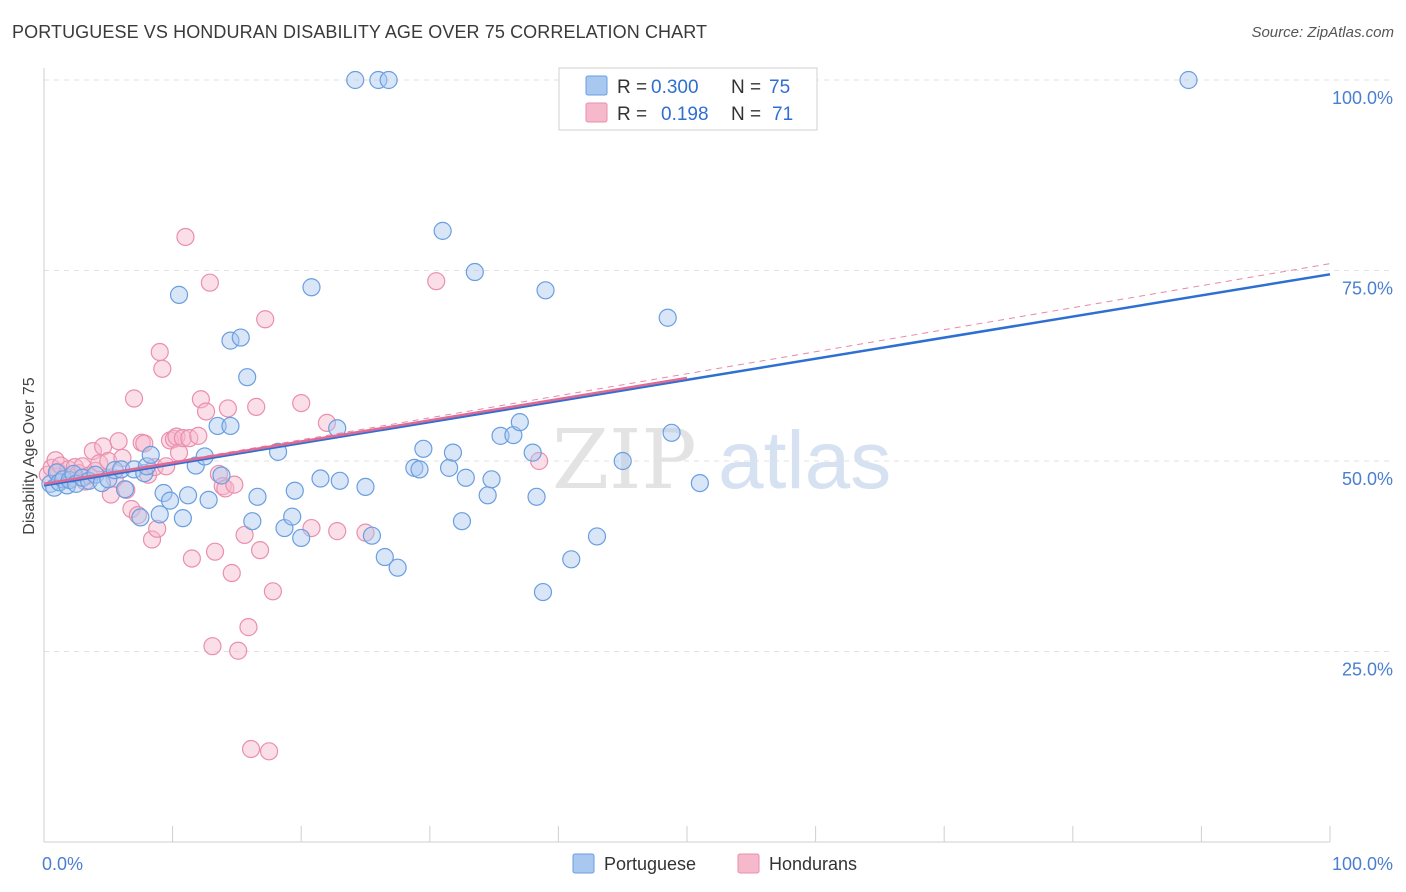 The width and height of the screenshot is (1406, 892). Describe the element at coordinates (813, 864) in the screenshot. I see `bottom-legend-hondurans: Hondurans` at that location.